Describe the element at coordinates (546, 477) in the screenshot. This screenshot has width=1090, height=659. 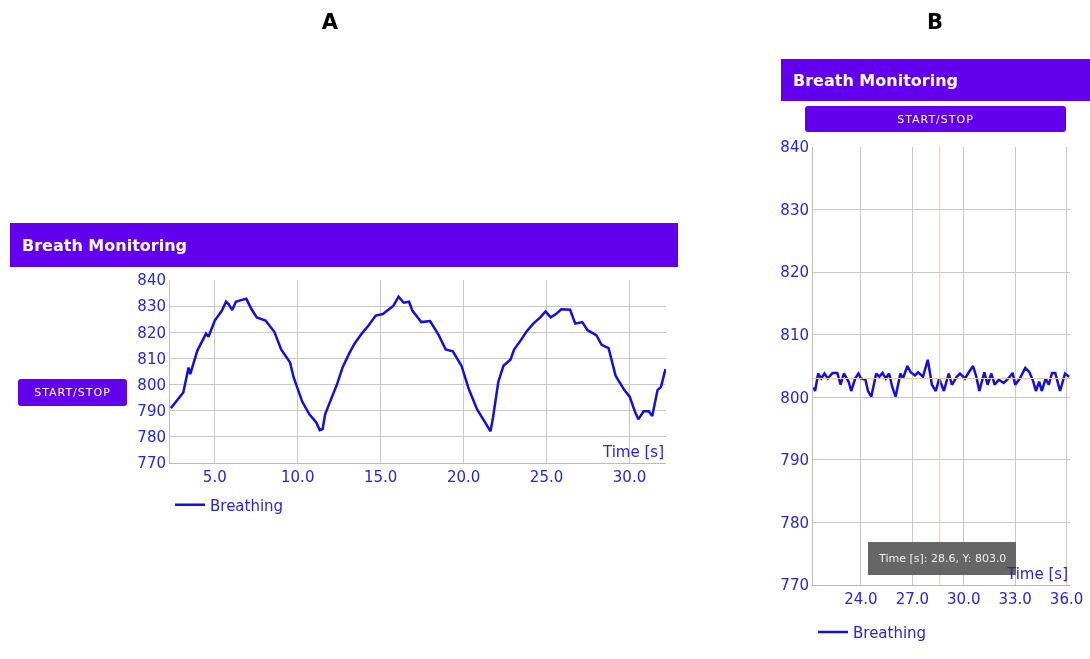
I see `x-tick-label: 25.0` at that location.